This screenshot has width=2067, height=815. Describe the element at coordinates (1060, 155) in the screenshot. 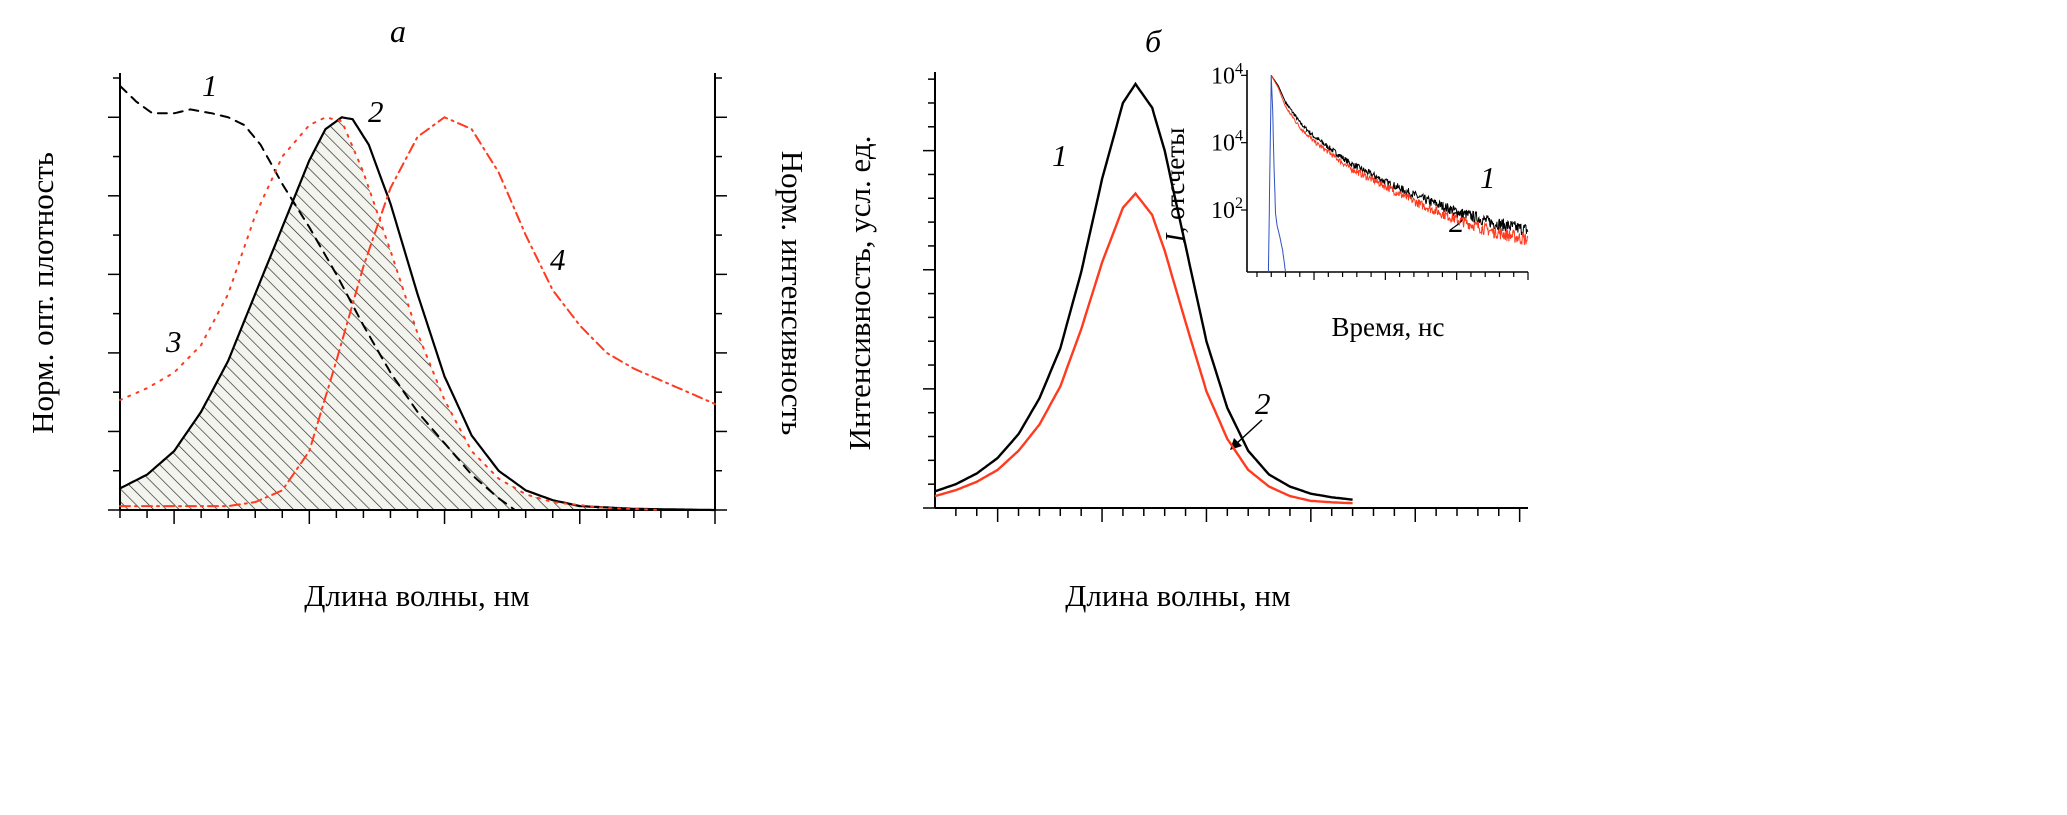

I see `curve-label-b1: 1` at that location.